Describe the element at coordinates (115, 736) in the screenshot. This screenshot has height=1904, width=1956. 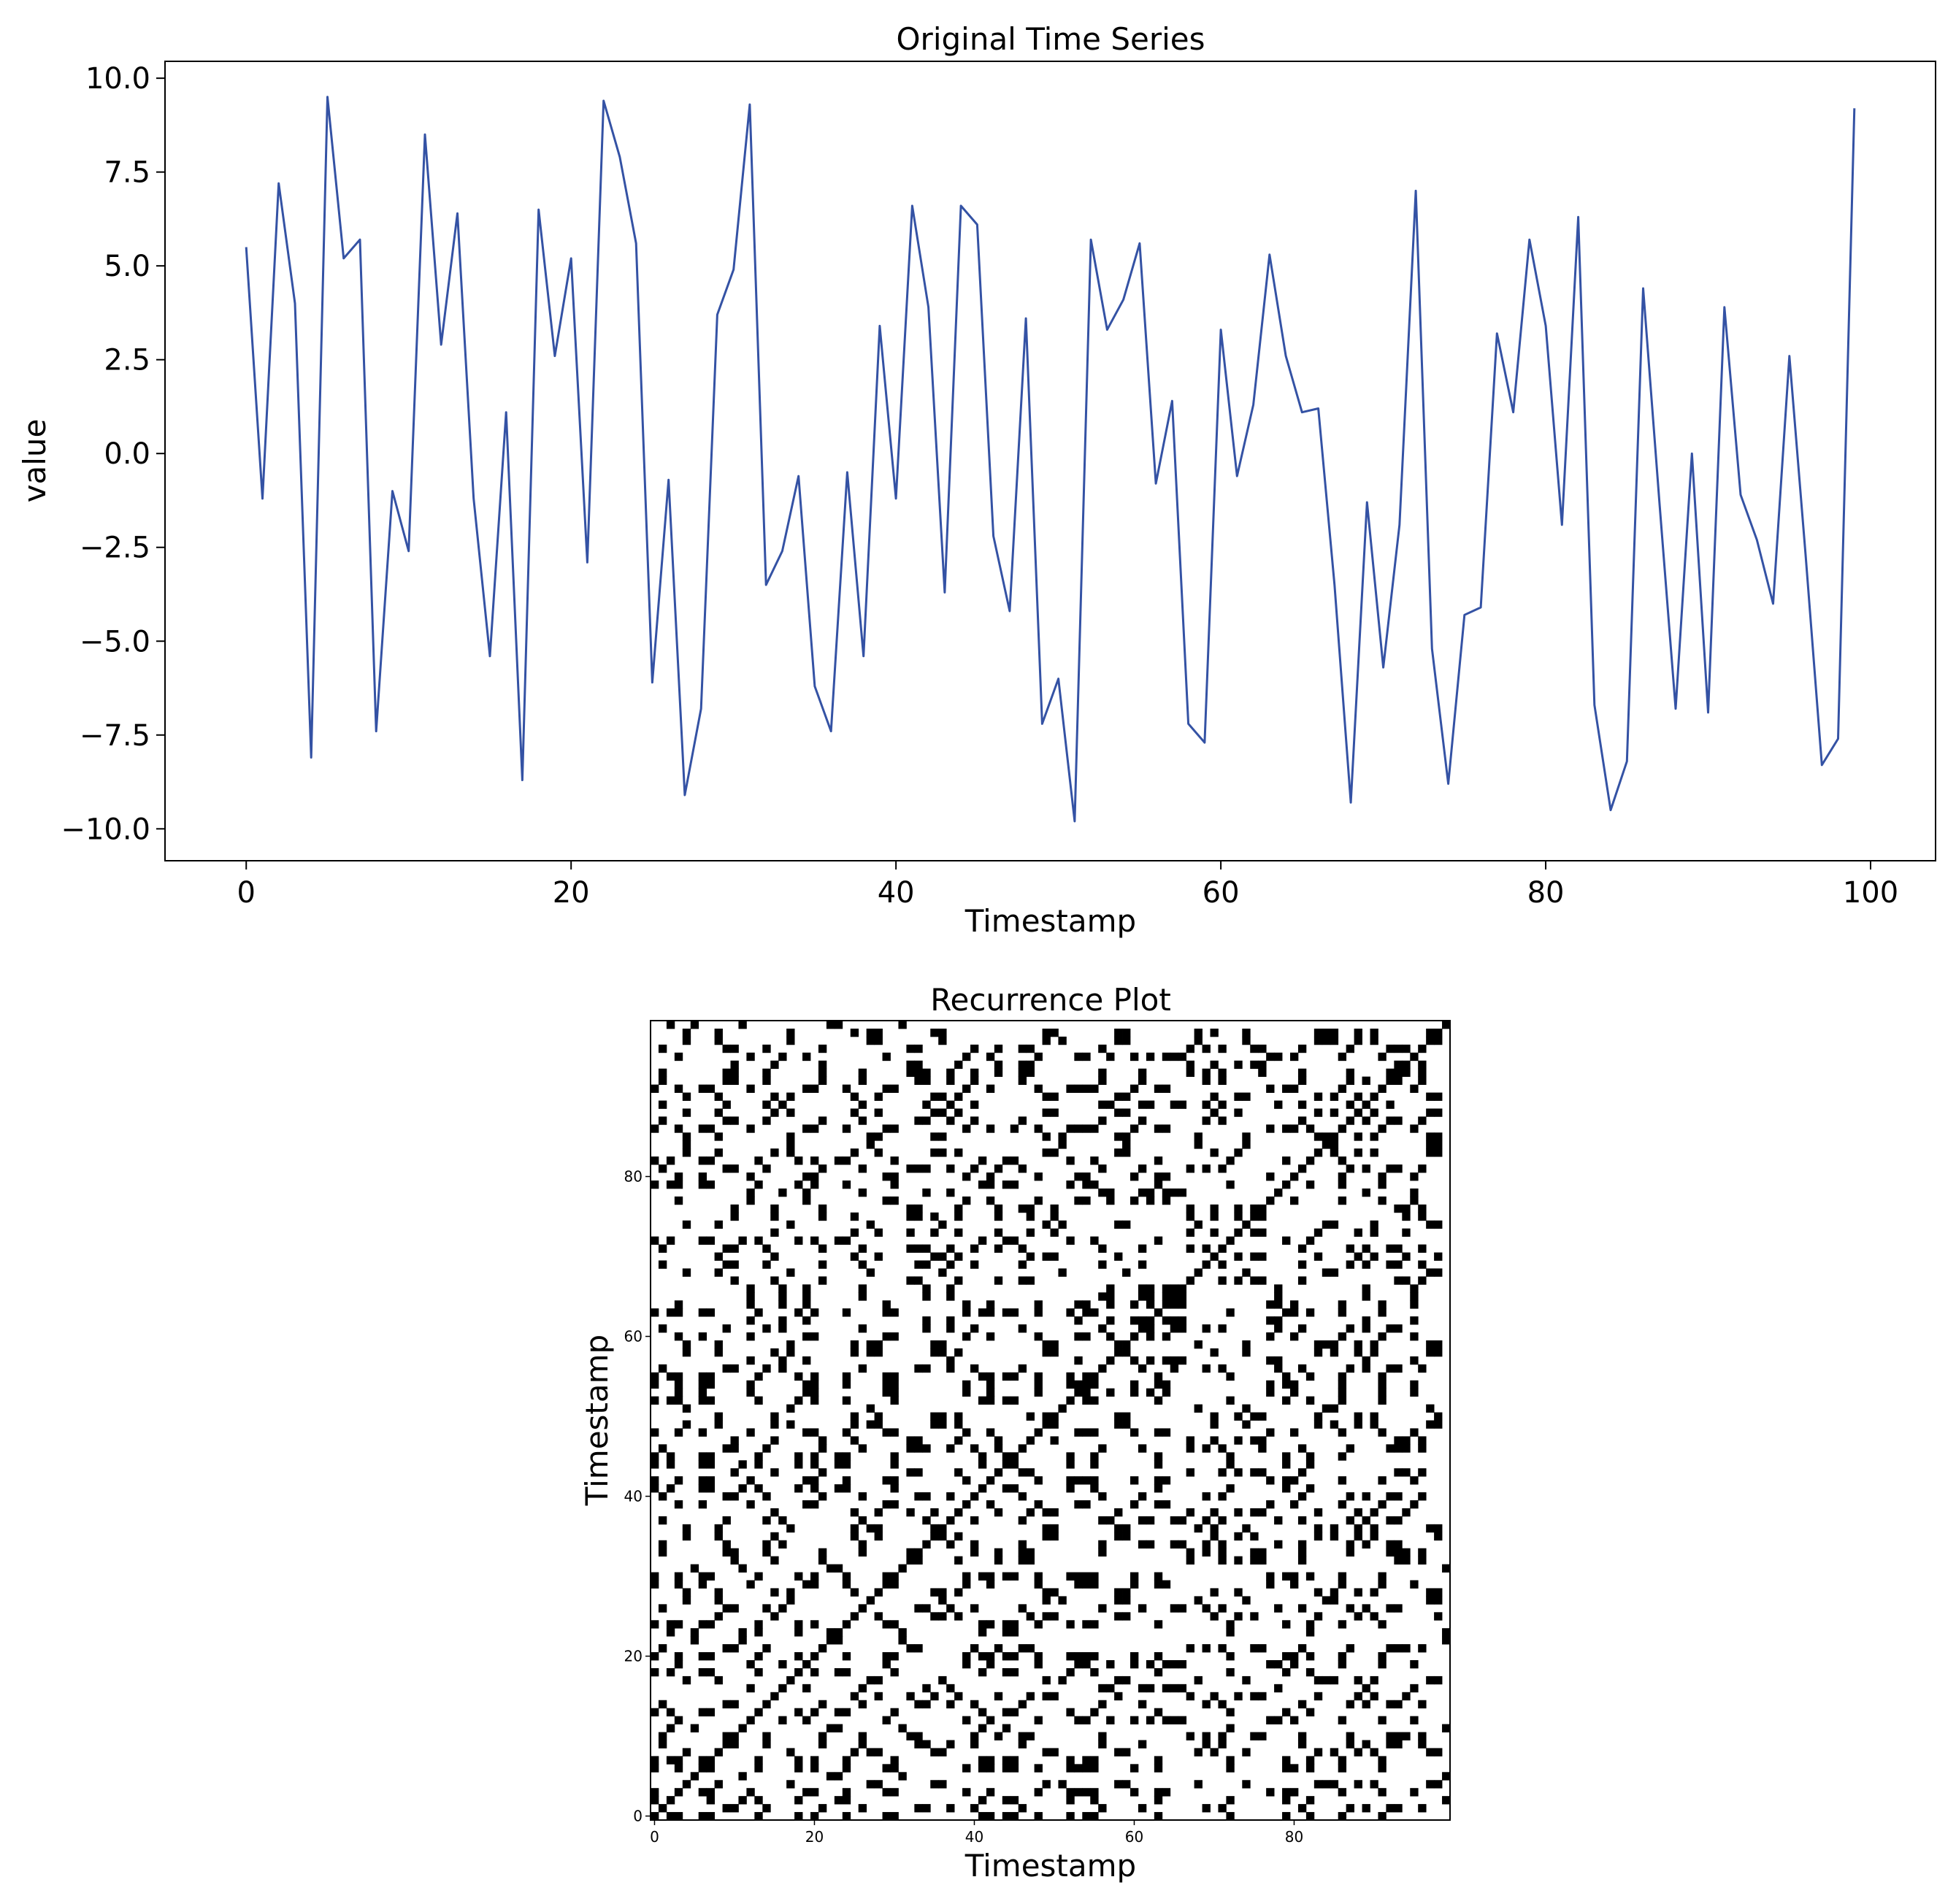
I see `time-series-y-tick-label: −7.5` at that location.